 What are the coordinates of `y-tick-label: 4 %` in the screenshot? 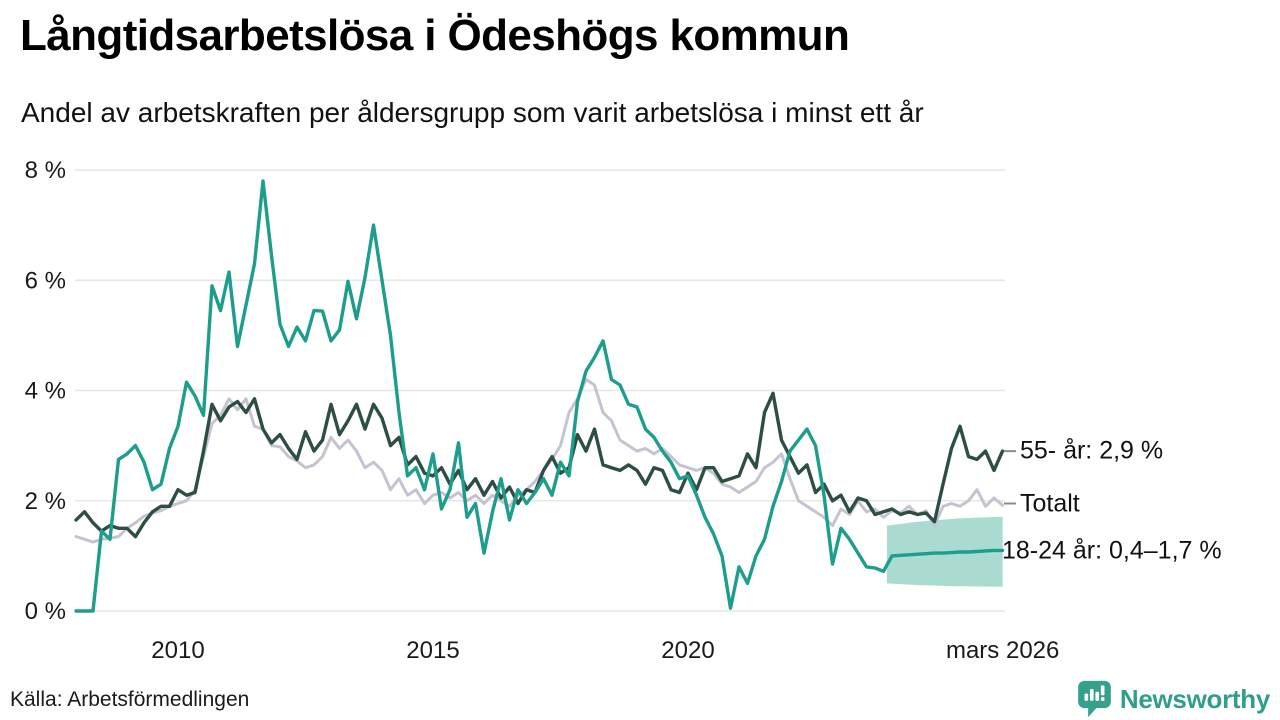 It's located at (45, 391).